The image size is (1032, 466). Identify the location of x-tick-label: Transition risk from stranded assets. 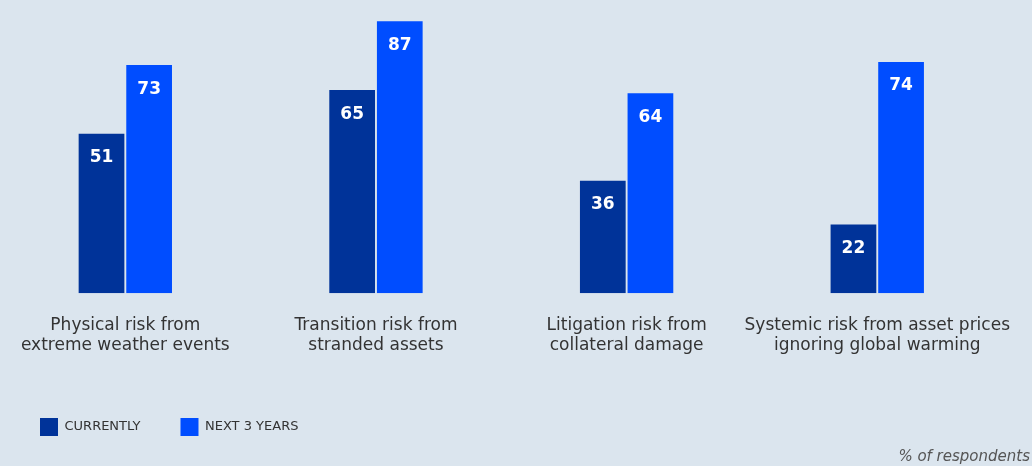
(375, 334).